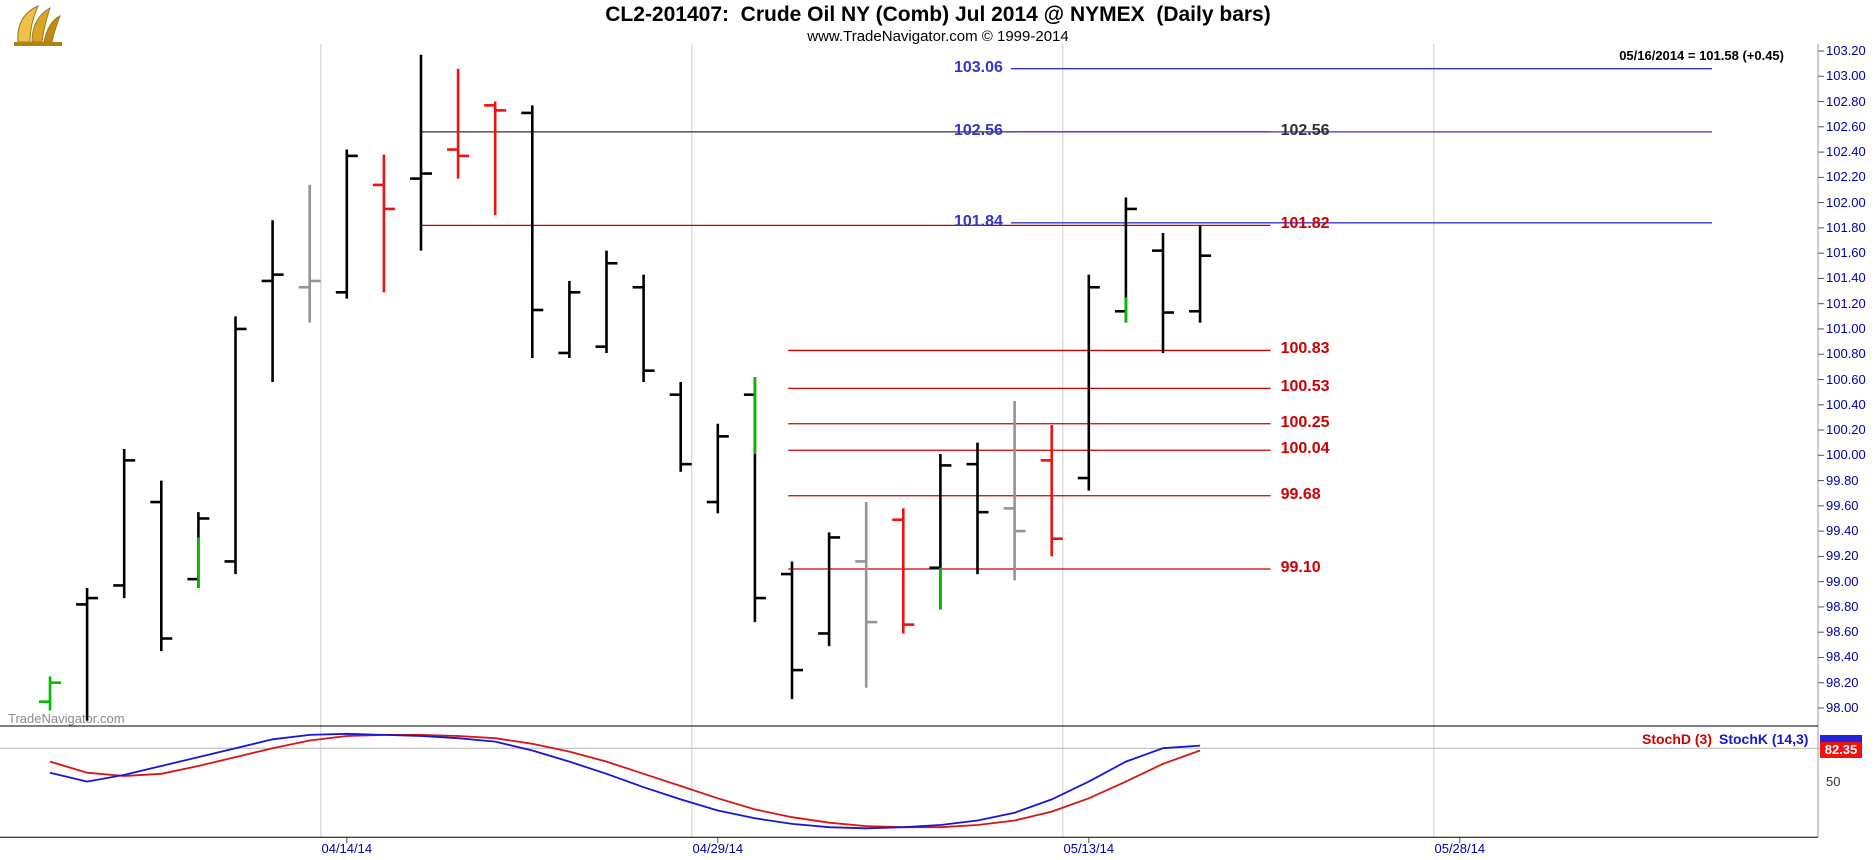 This screenshot has height=860, width=1876. I want to click on stoch-level-label: 50, so click(1833, 781).